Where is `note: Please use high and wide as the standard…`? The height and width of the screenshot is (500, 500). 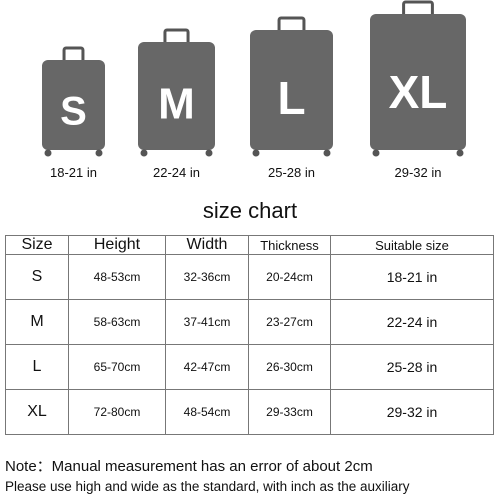 note: Please use high and wide as the standard… is located at coordinates (207, 486).